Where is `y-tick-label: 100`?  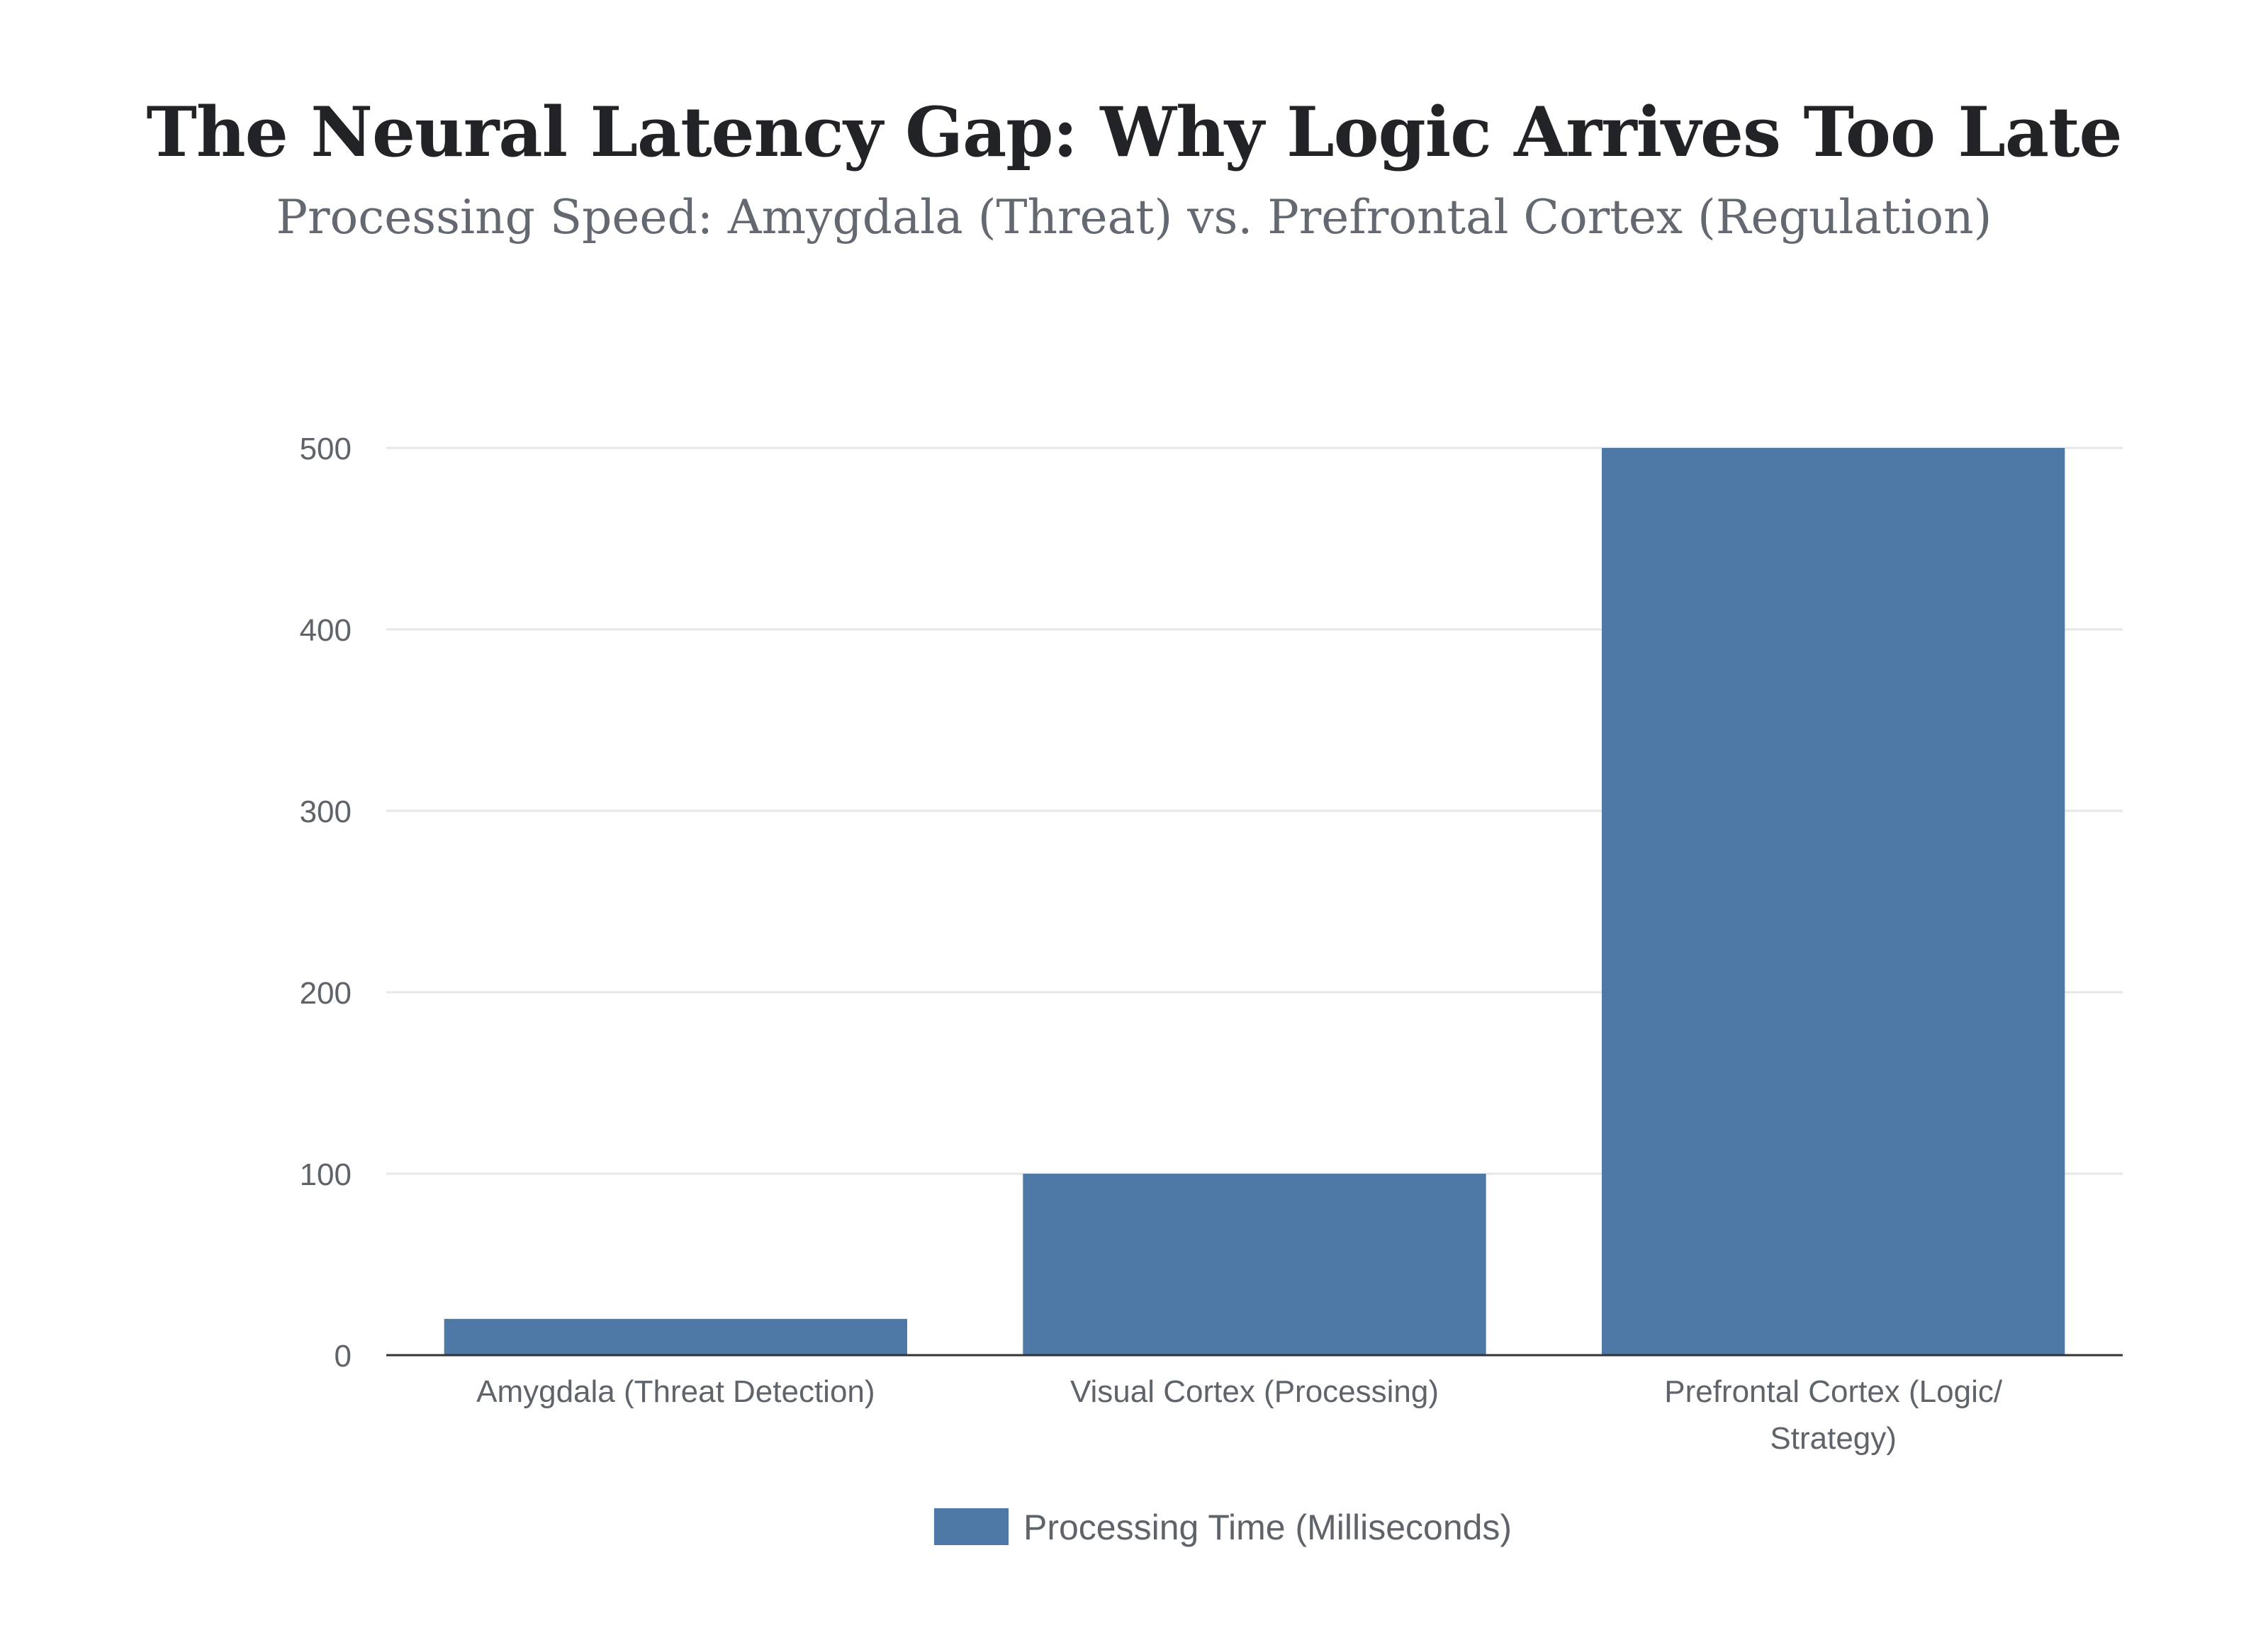
y-tick-label: 100 is located at coordinates (326, 1174).